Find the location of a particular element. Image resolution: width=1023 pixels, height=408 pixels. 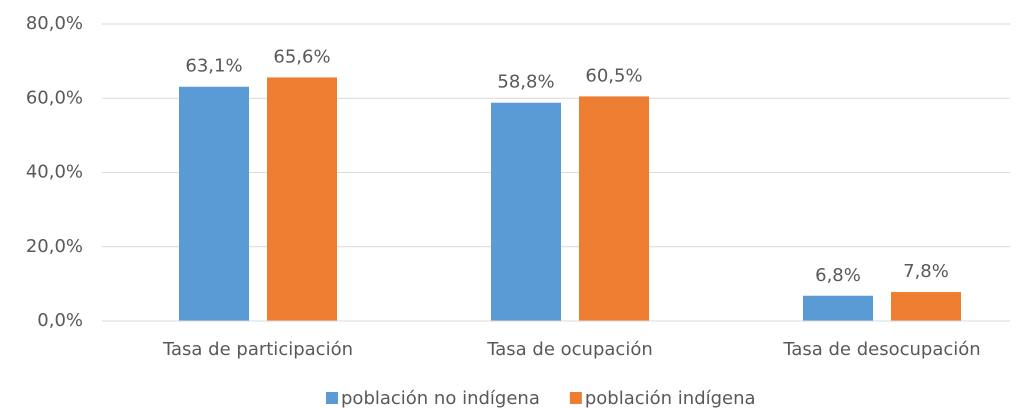

y-tick-label: 40,0% is located at coordinates (54, 172).